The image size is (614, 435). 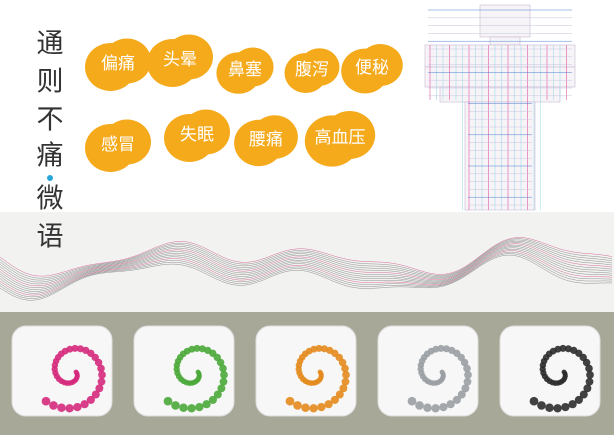 I want to click on wave-lines, so click(x=306, y=269).